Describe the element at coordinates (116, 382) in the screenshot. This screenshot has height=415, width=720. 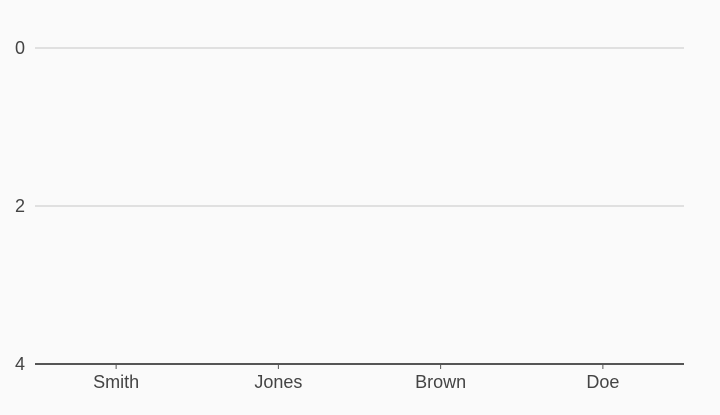
I see `x-tick-label: Smith` at that location.